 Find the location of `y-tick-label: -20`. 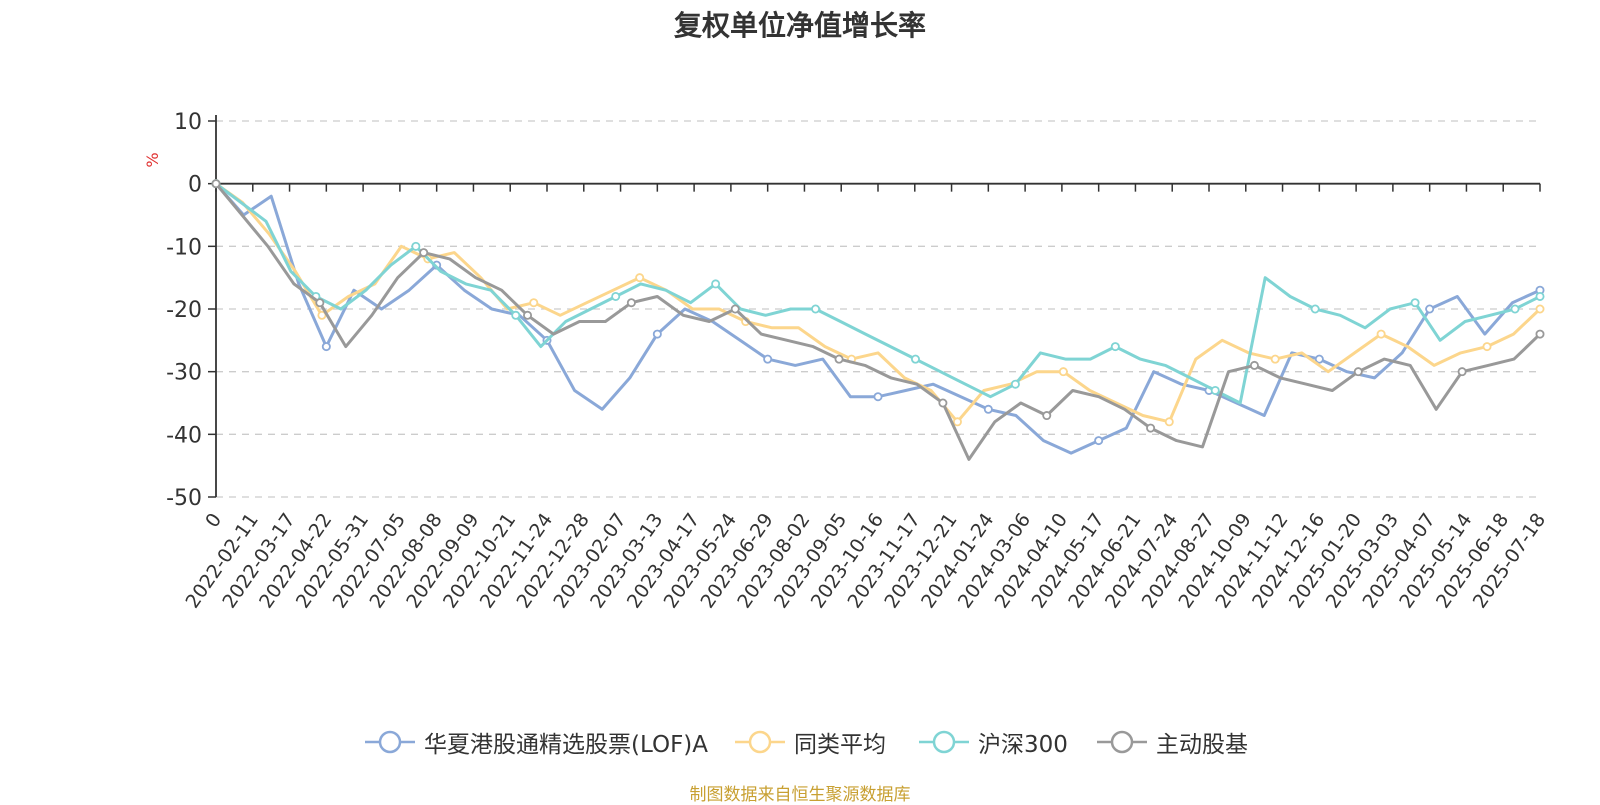

y-tick-label: -20 is located at coordinates (184, 310).